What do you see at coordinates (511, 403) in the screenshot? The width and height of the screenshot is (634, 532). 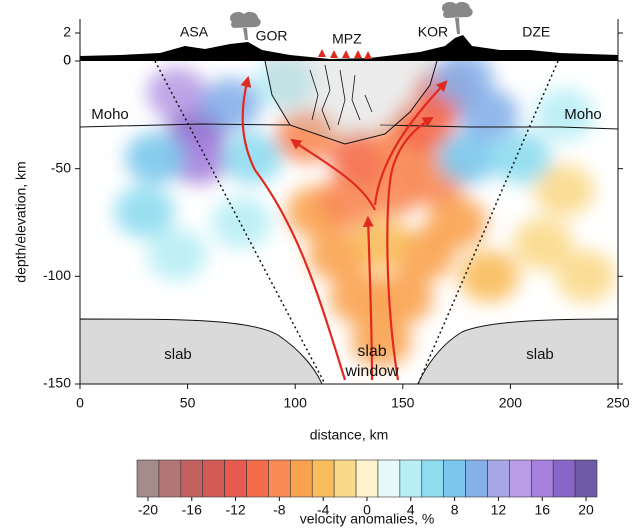 I see `x-tick-label: 200` at bounding box center [511, 403].